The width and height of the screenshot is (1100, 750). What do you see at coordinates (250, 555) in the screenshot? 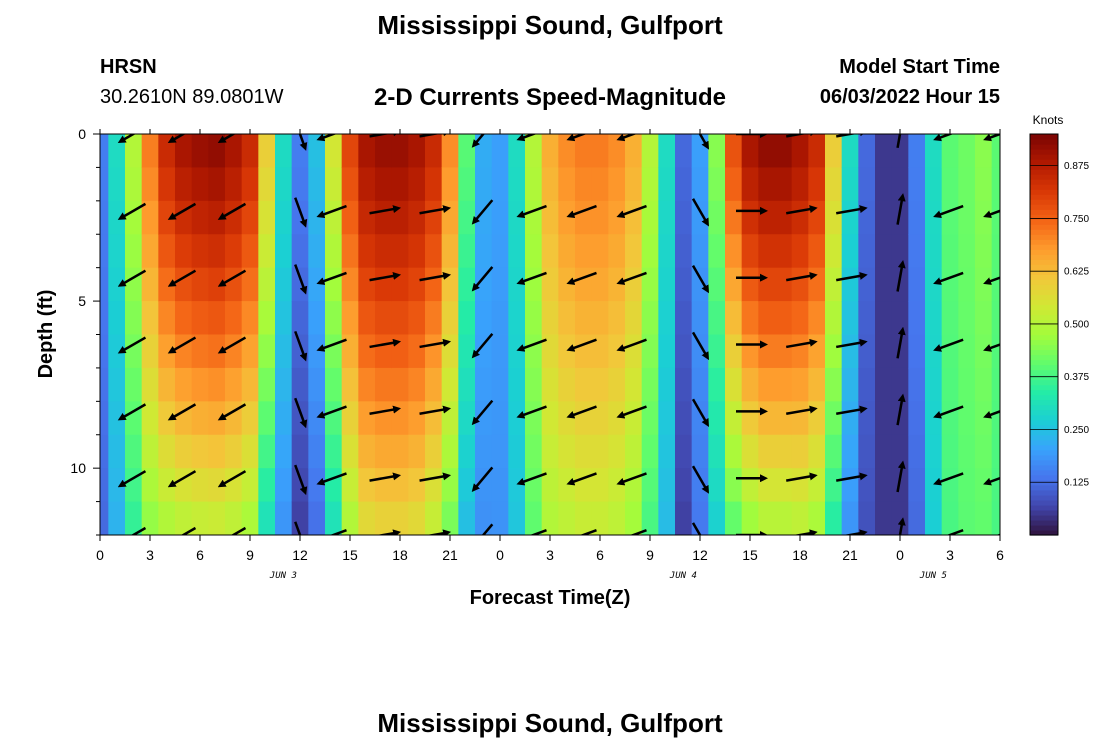
I see `x-tick-label: 9` at bounding box center [250, 555].